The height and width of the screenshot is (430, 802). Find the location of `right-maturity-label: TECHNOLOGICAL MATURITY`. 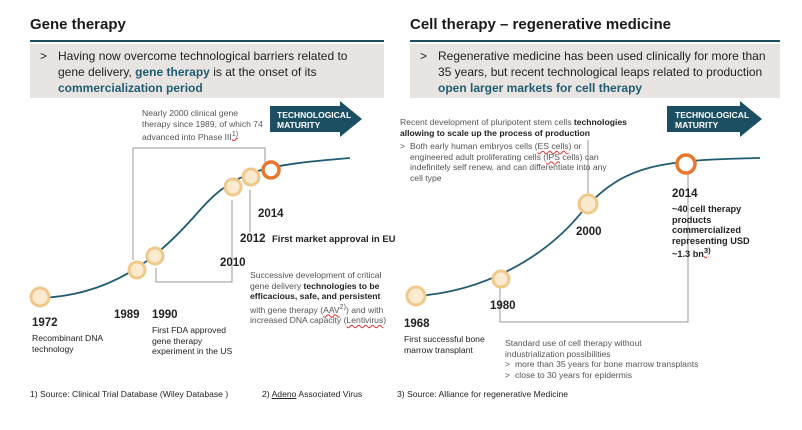

right-maturity-label: TECHNOLOGICAL MATURITY is located at coordinates (712, 120).